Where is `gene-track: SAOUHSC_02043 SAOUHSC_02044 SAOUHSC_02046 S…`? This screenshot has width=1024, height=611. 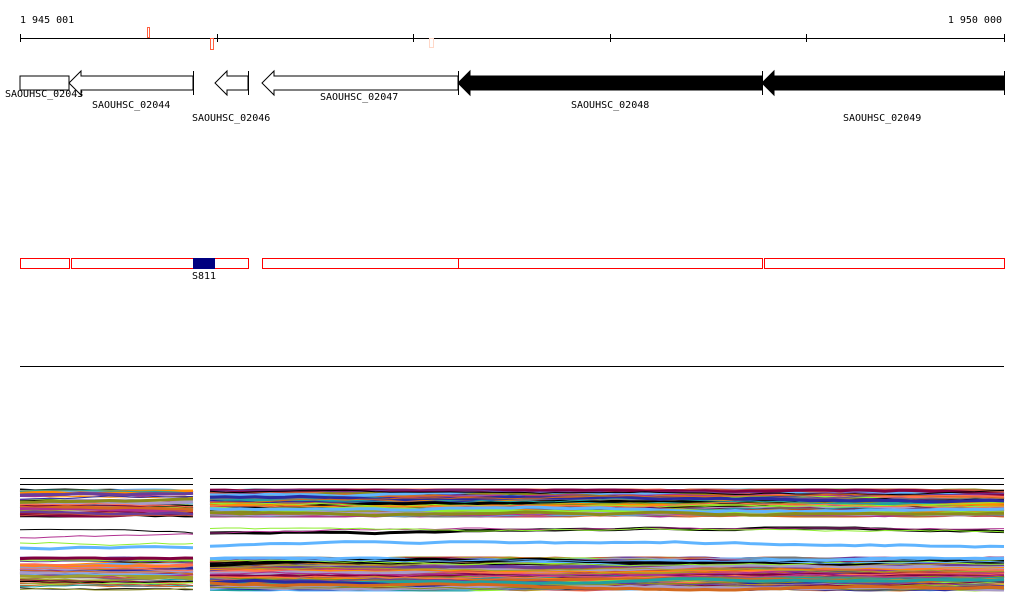 gene-track: SAOUHSC_02043 SAOUHSC_02044 SAOUHSC_02046 S… is located at coordinates (505, 96).